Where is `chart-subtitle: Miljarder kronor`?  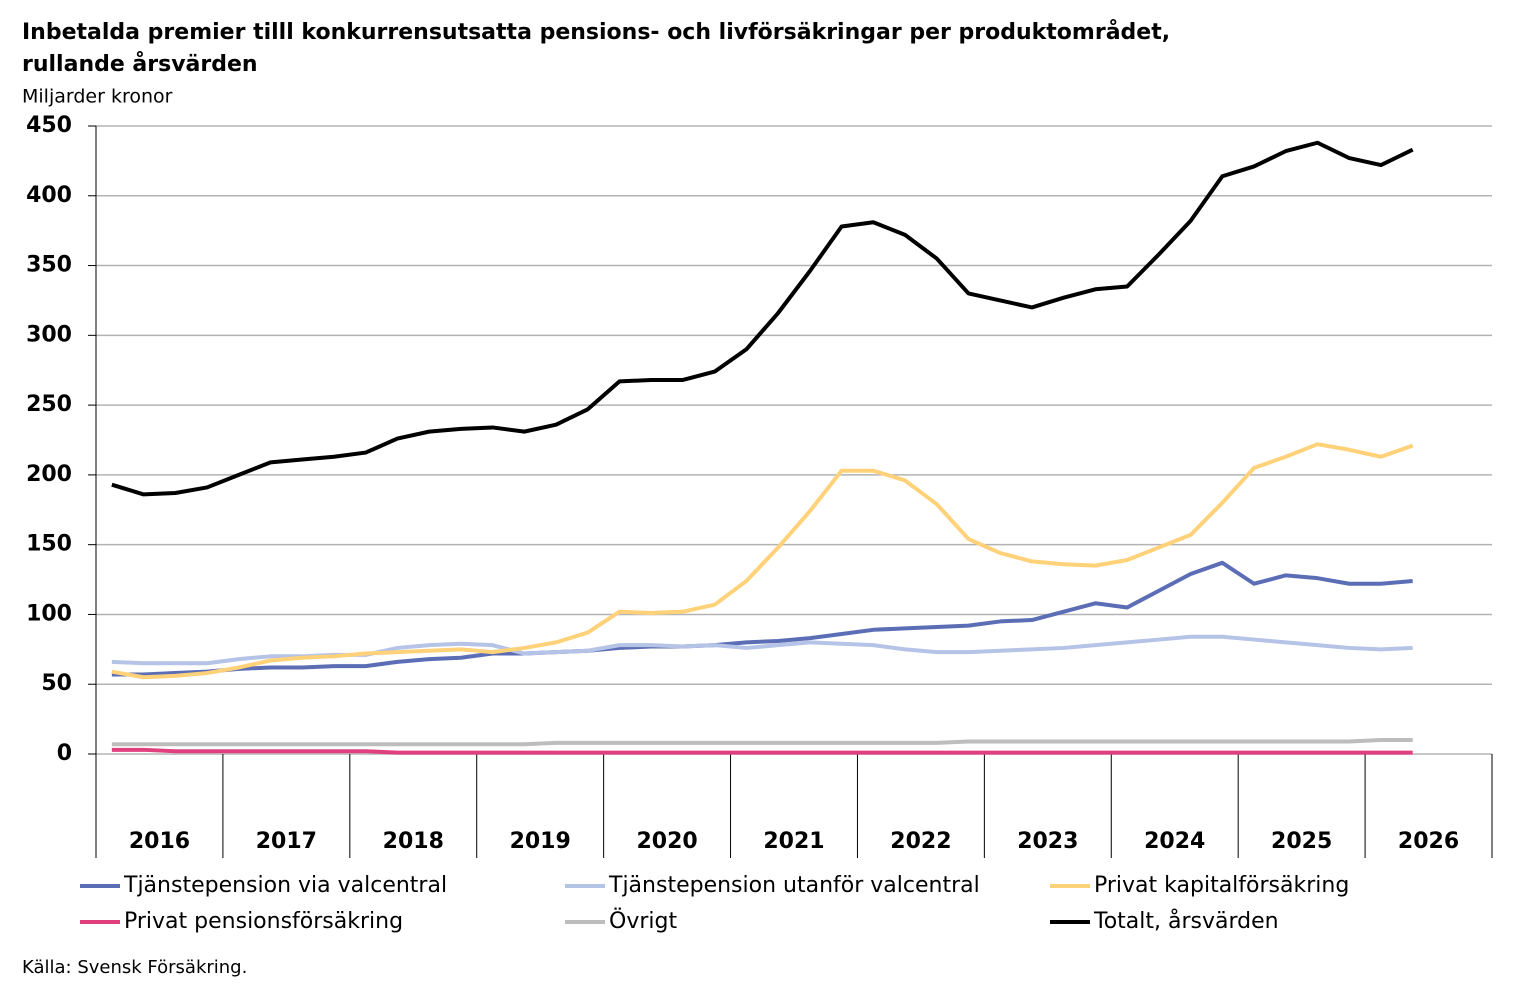
chart-subtitle: Miljarder kronor is located at coordinates (97, 97).